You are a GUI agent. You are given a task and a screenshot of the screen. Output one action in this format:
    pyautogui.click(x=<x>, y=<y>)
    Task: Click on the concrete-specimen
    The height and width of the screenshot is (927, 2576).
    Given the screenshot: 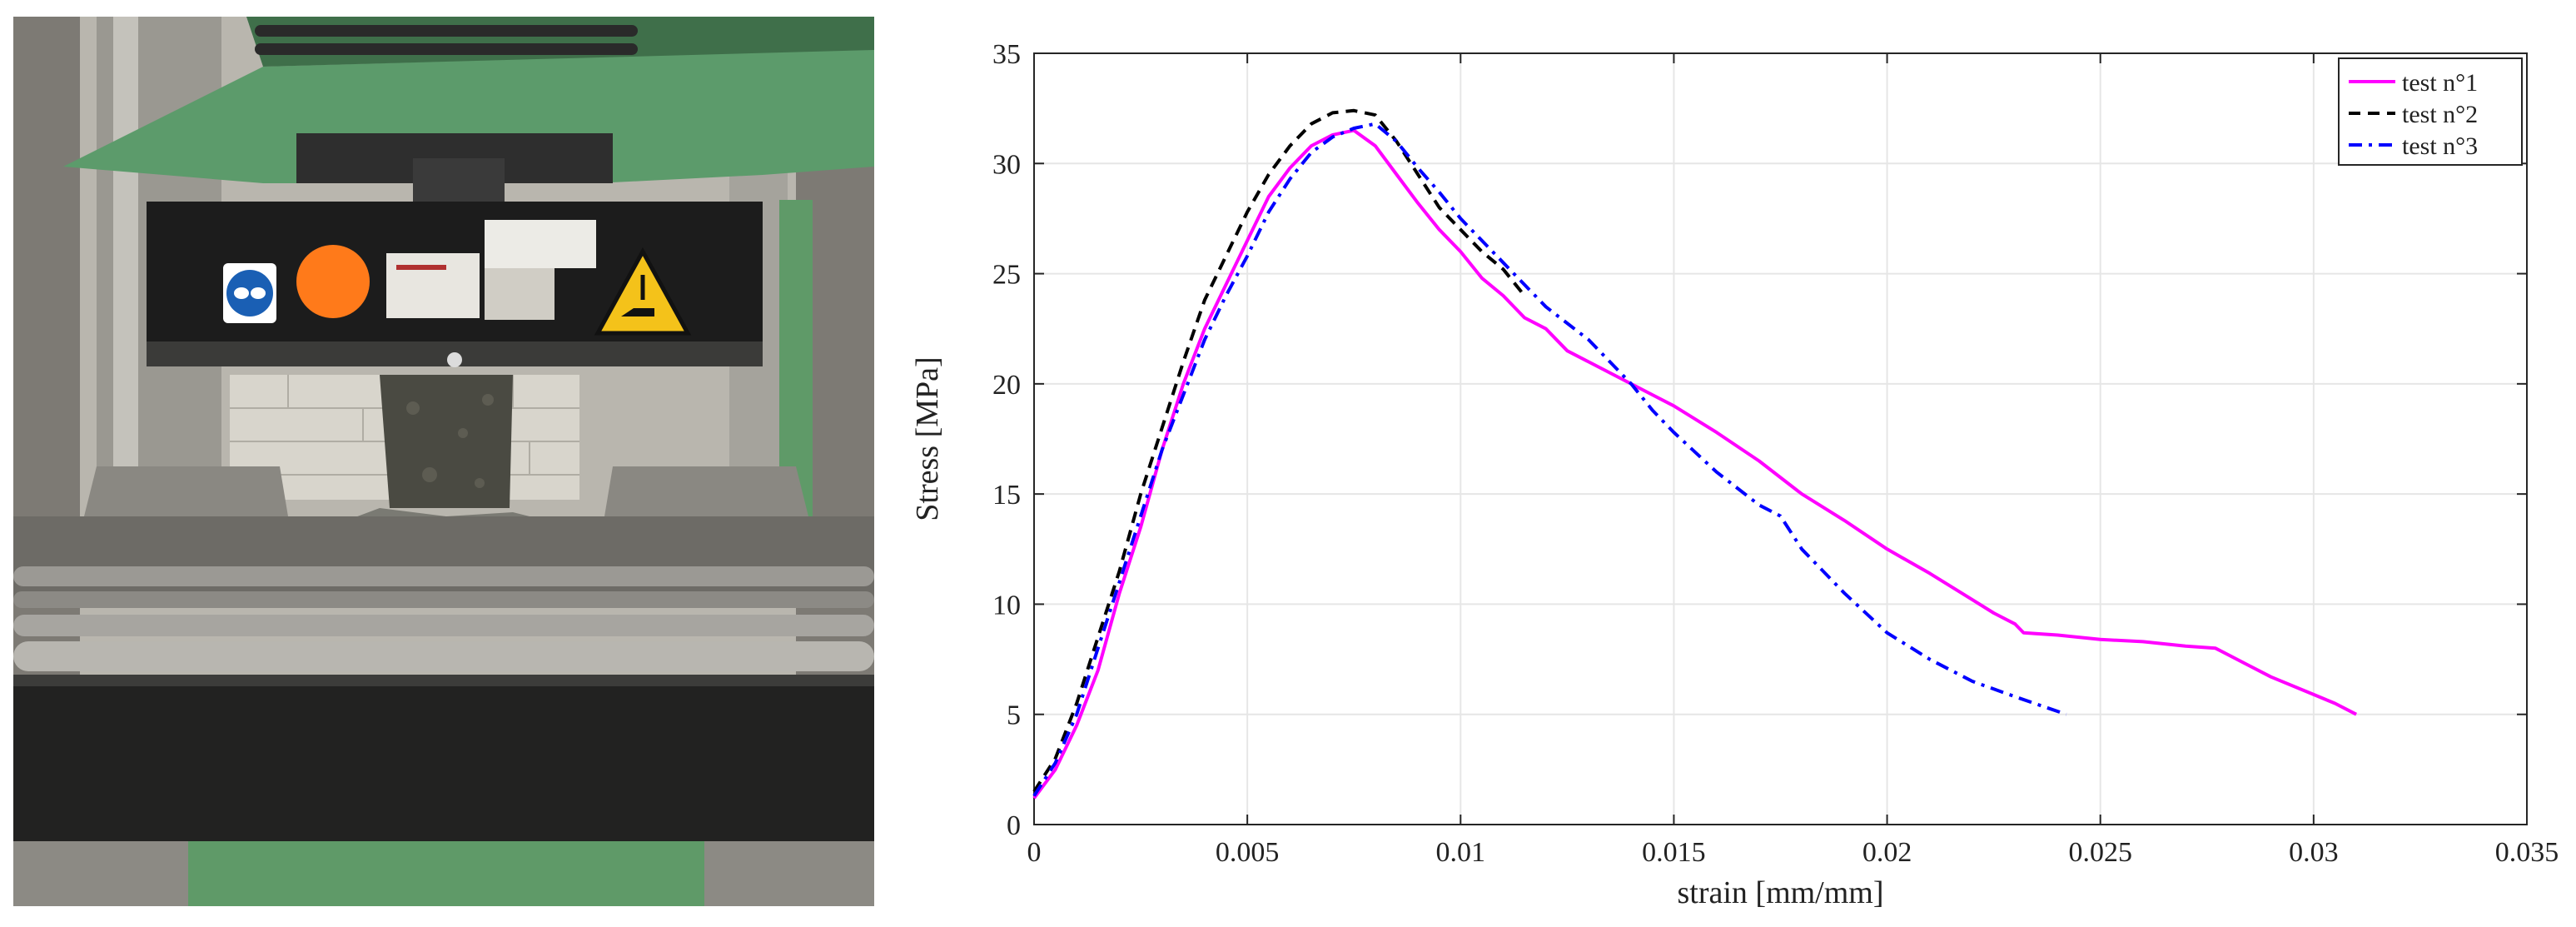 What is the action you would take?
    pyautogui.click(x=446, y=441)
    